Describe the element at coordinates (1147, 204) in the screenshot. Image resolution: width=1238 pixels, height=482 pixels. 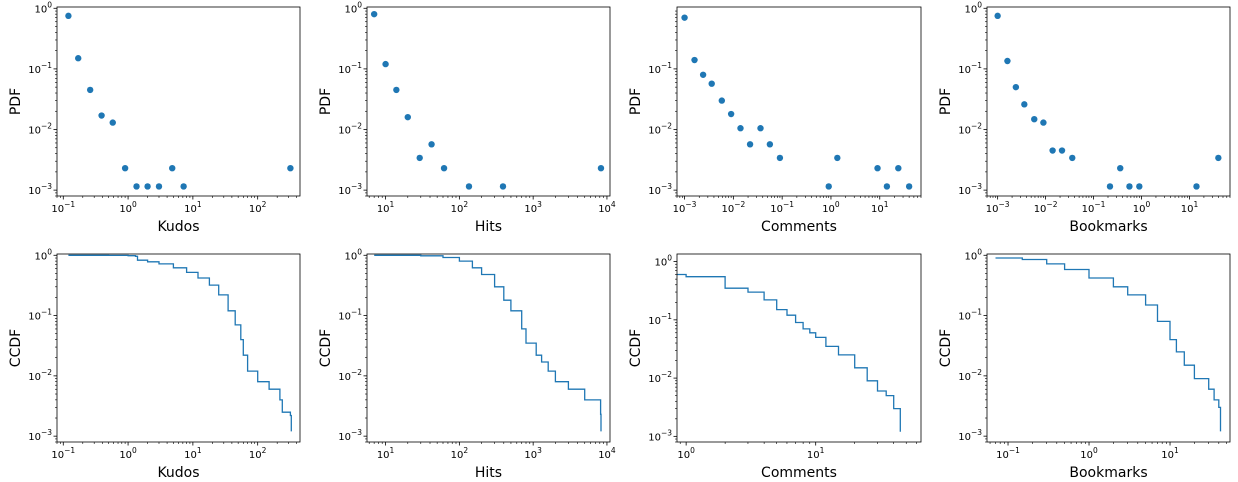
I see `x-tick-label-exponent: 0` at that location.